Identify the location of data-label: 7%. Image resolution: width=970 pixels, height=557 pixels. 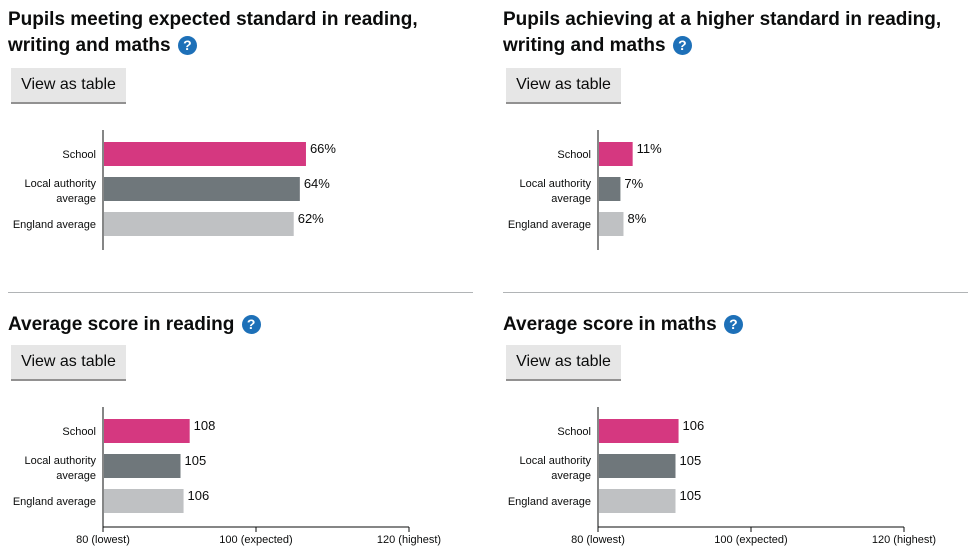
(633, 183).